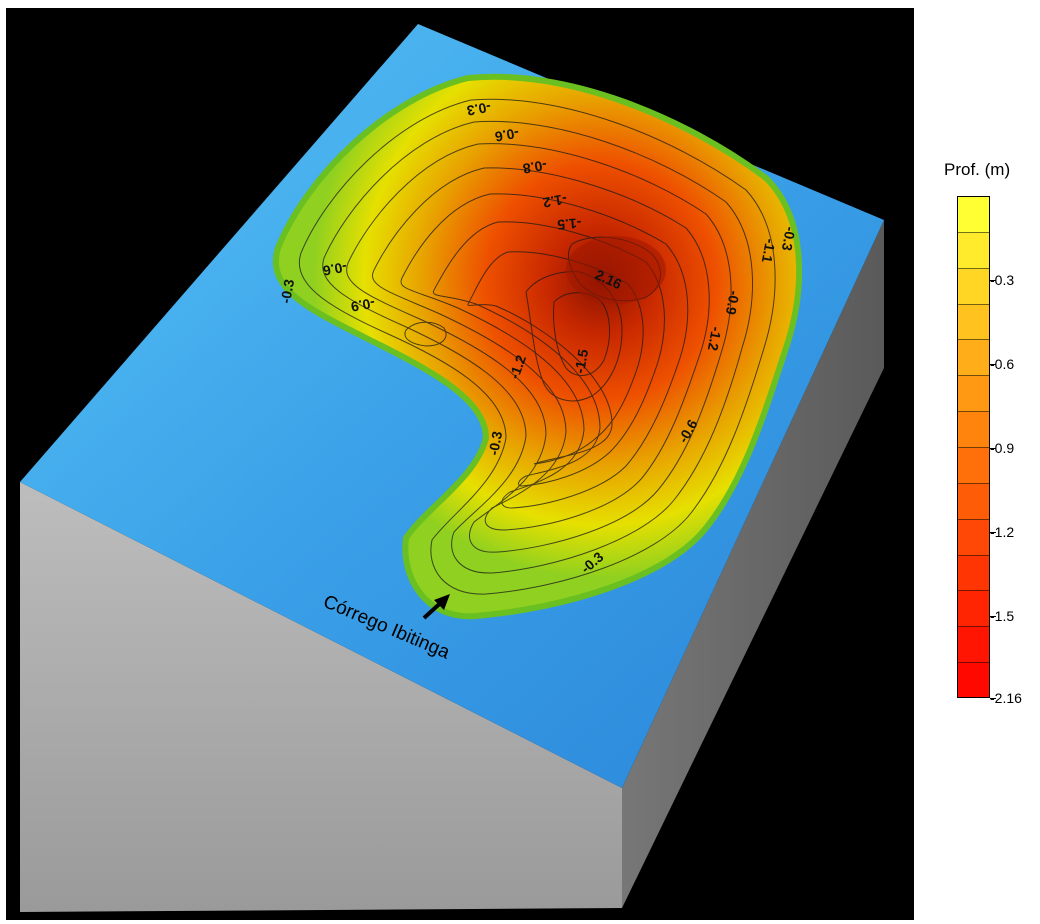  What do you see at coordinates (1002, 448) in the screenshot?
I see `legend-tick-label: -0.9` at bounding box center [1002, 448].